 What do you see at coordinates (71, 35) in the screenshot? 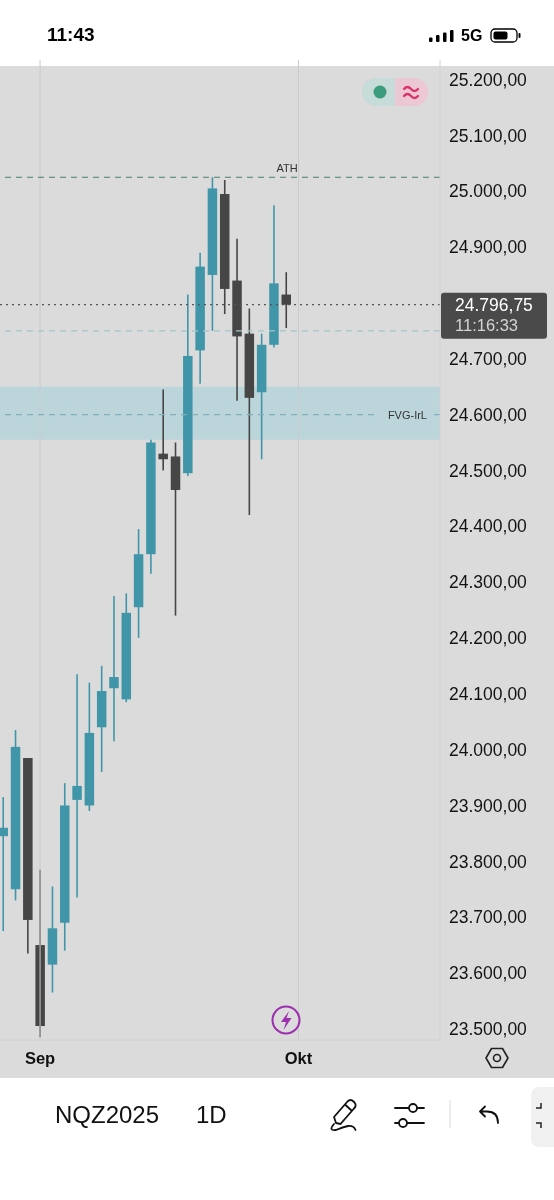
I see `text: 11:43` at bounding box center [71, 35].